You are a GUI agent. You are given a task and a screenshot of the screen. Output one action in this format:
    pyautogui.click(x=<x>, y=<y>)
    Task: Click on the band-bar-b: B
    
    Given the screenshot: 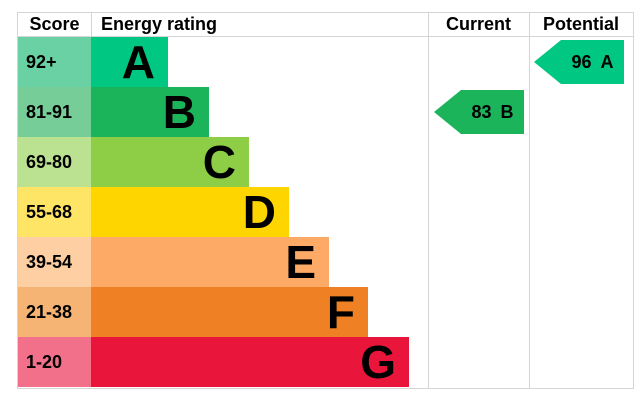 What is the action you would take?
    pyautogui.click(x=150, y=112)
    